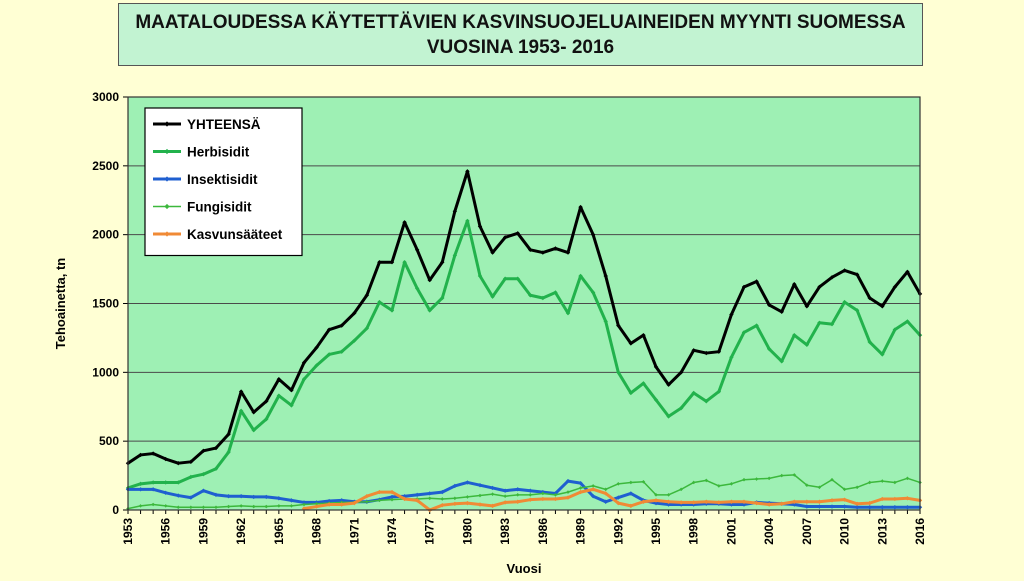 The image size is (1024, 581). Describe the element at coordinates (505, 531) in the screenshot. I see `x-tick-label: 1983` at that location.